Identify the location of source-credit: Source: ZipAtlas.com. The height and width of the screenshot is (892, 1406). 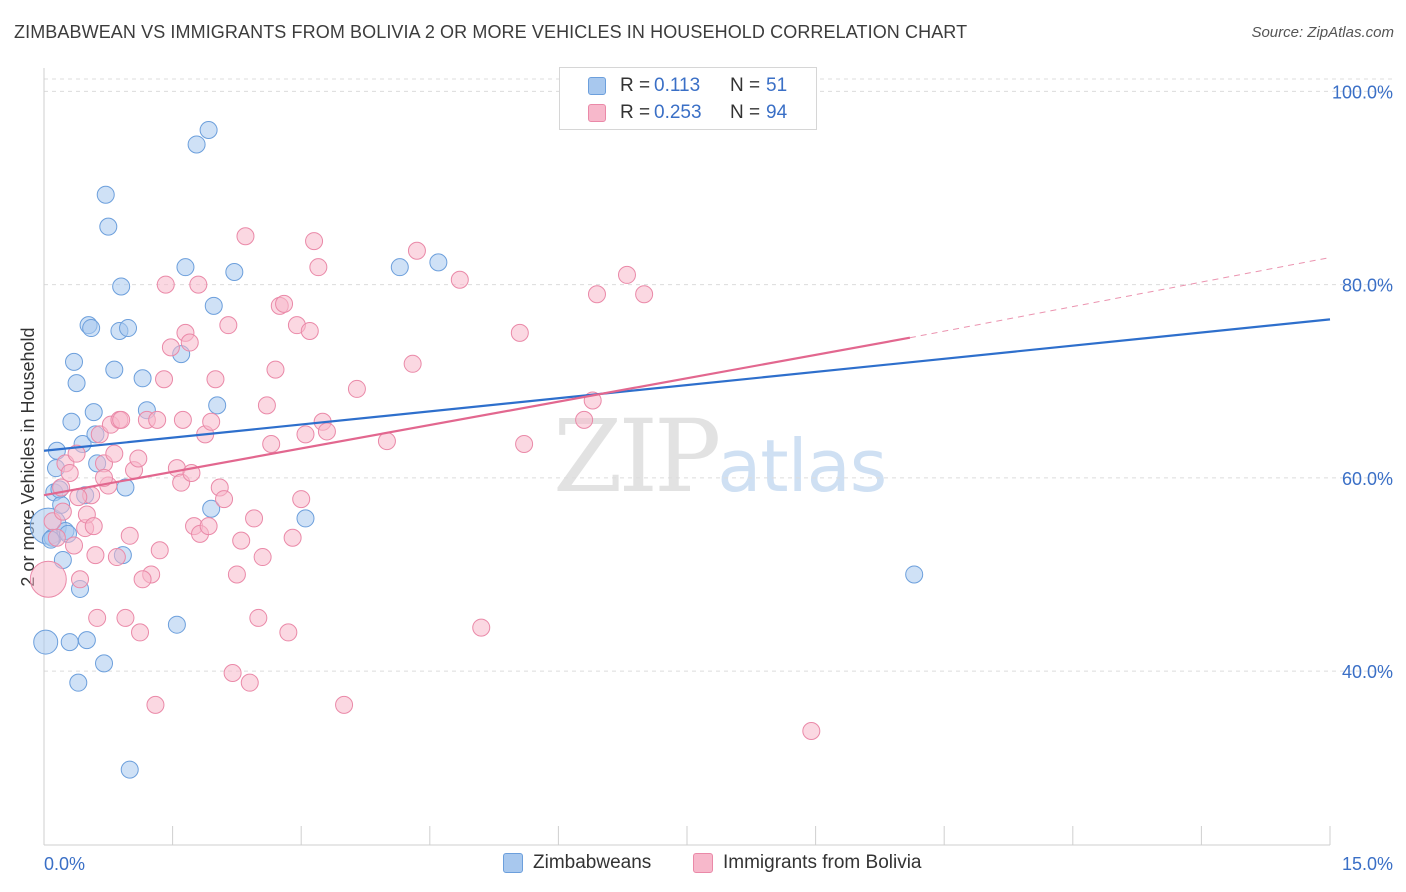
(1322, 32).